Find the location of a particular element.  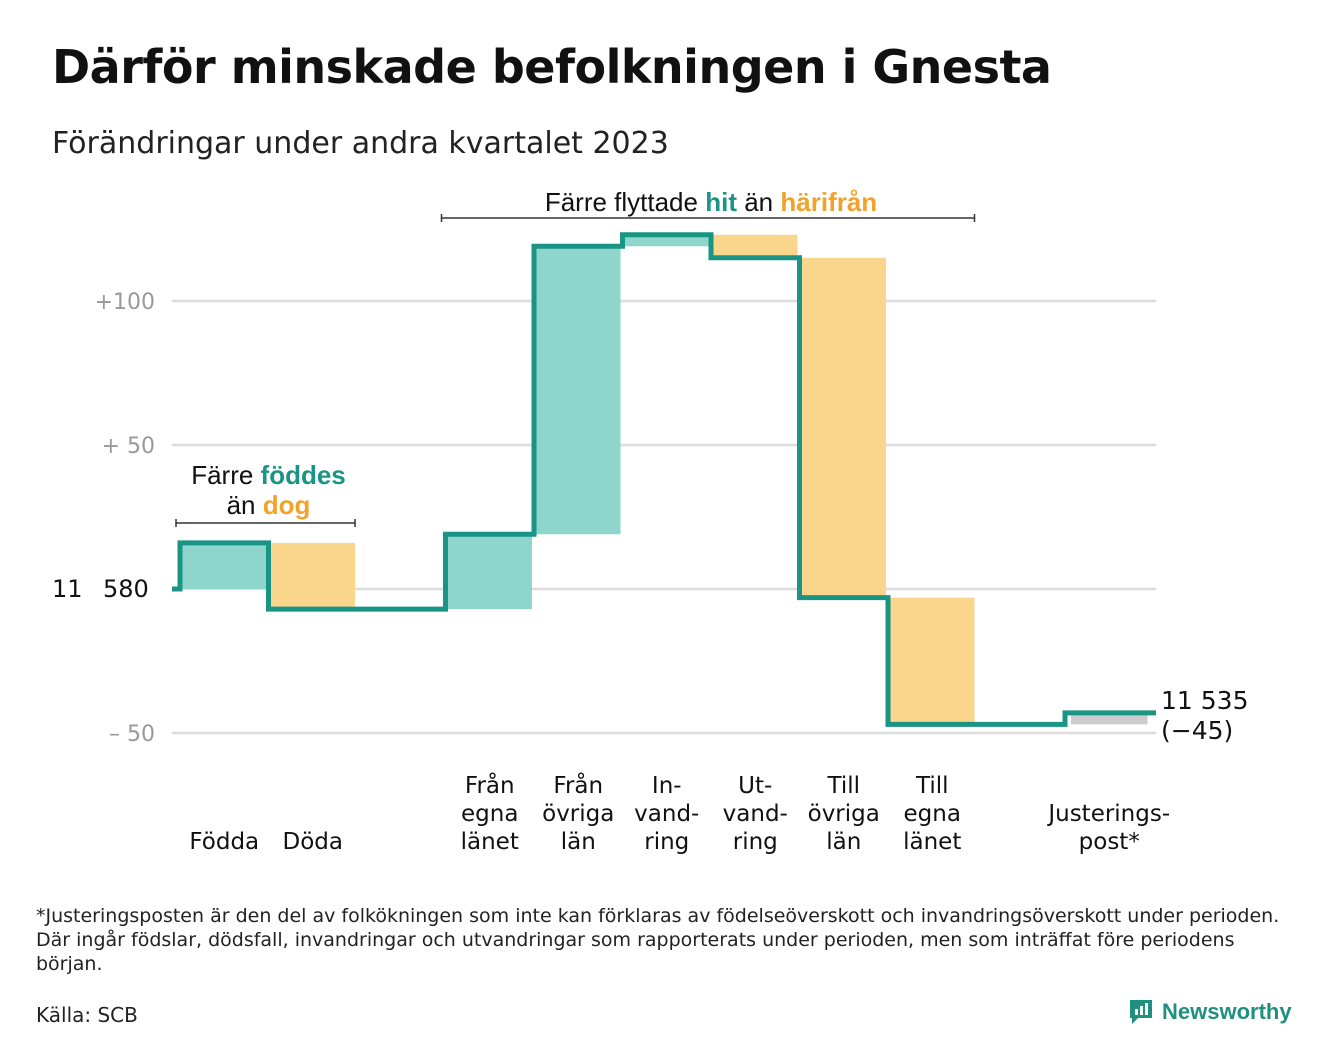

y-tick-label: – 50 is located at coordinates (132, 734).